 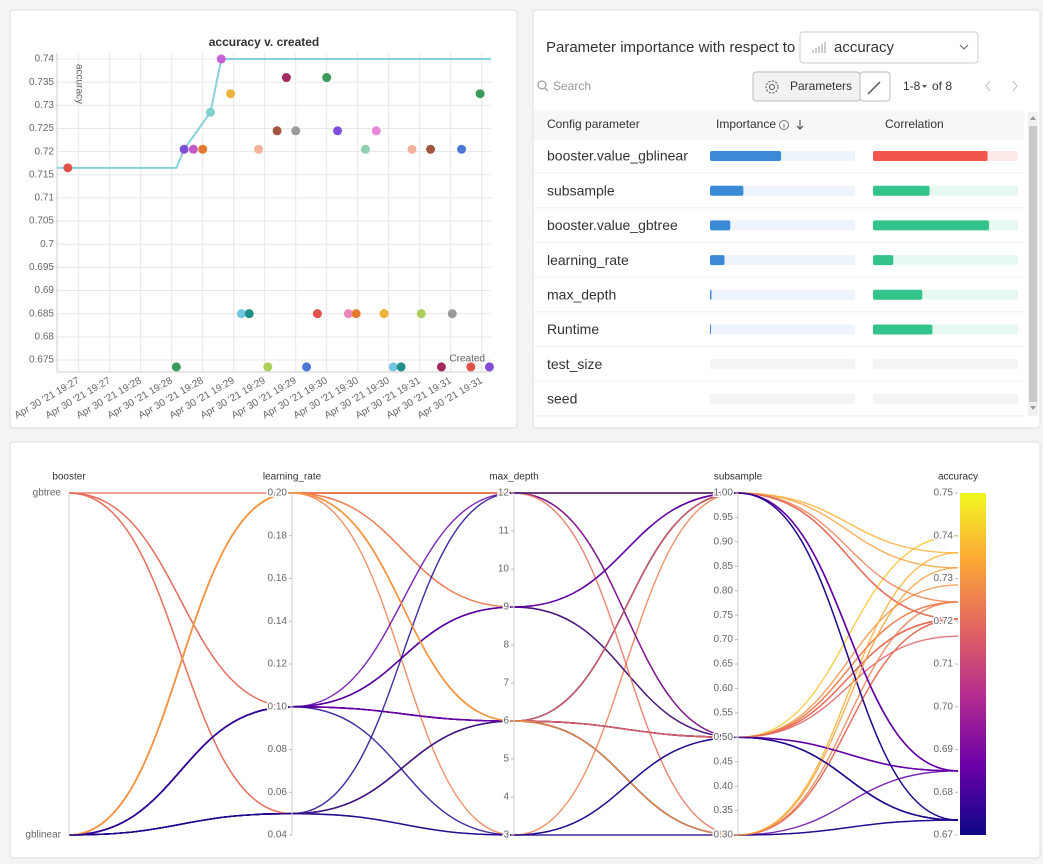 What do you see at coordinates (724, 712) in the screenshot?
I see `tick-label: 0.55` at bounding box center [724, 712].